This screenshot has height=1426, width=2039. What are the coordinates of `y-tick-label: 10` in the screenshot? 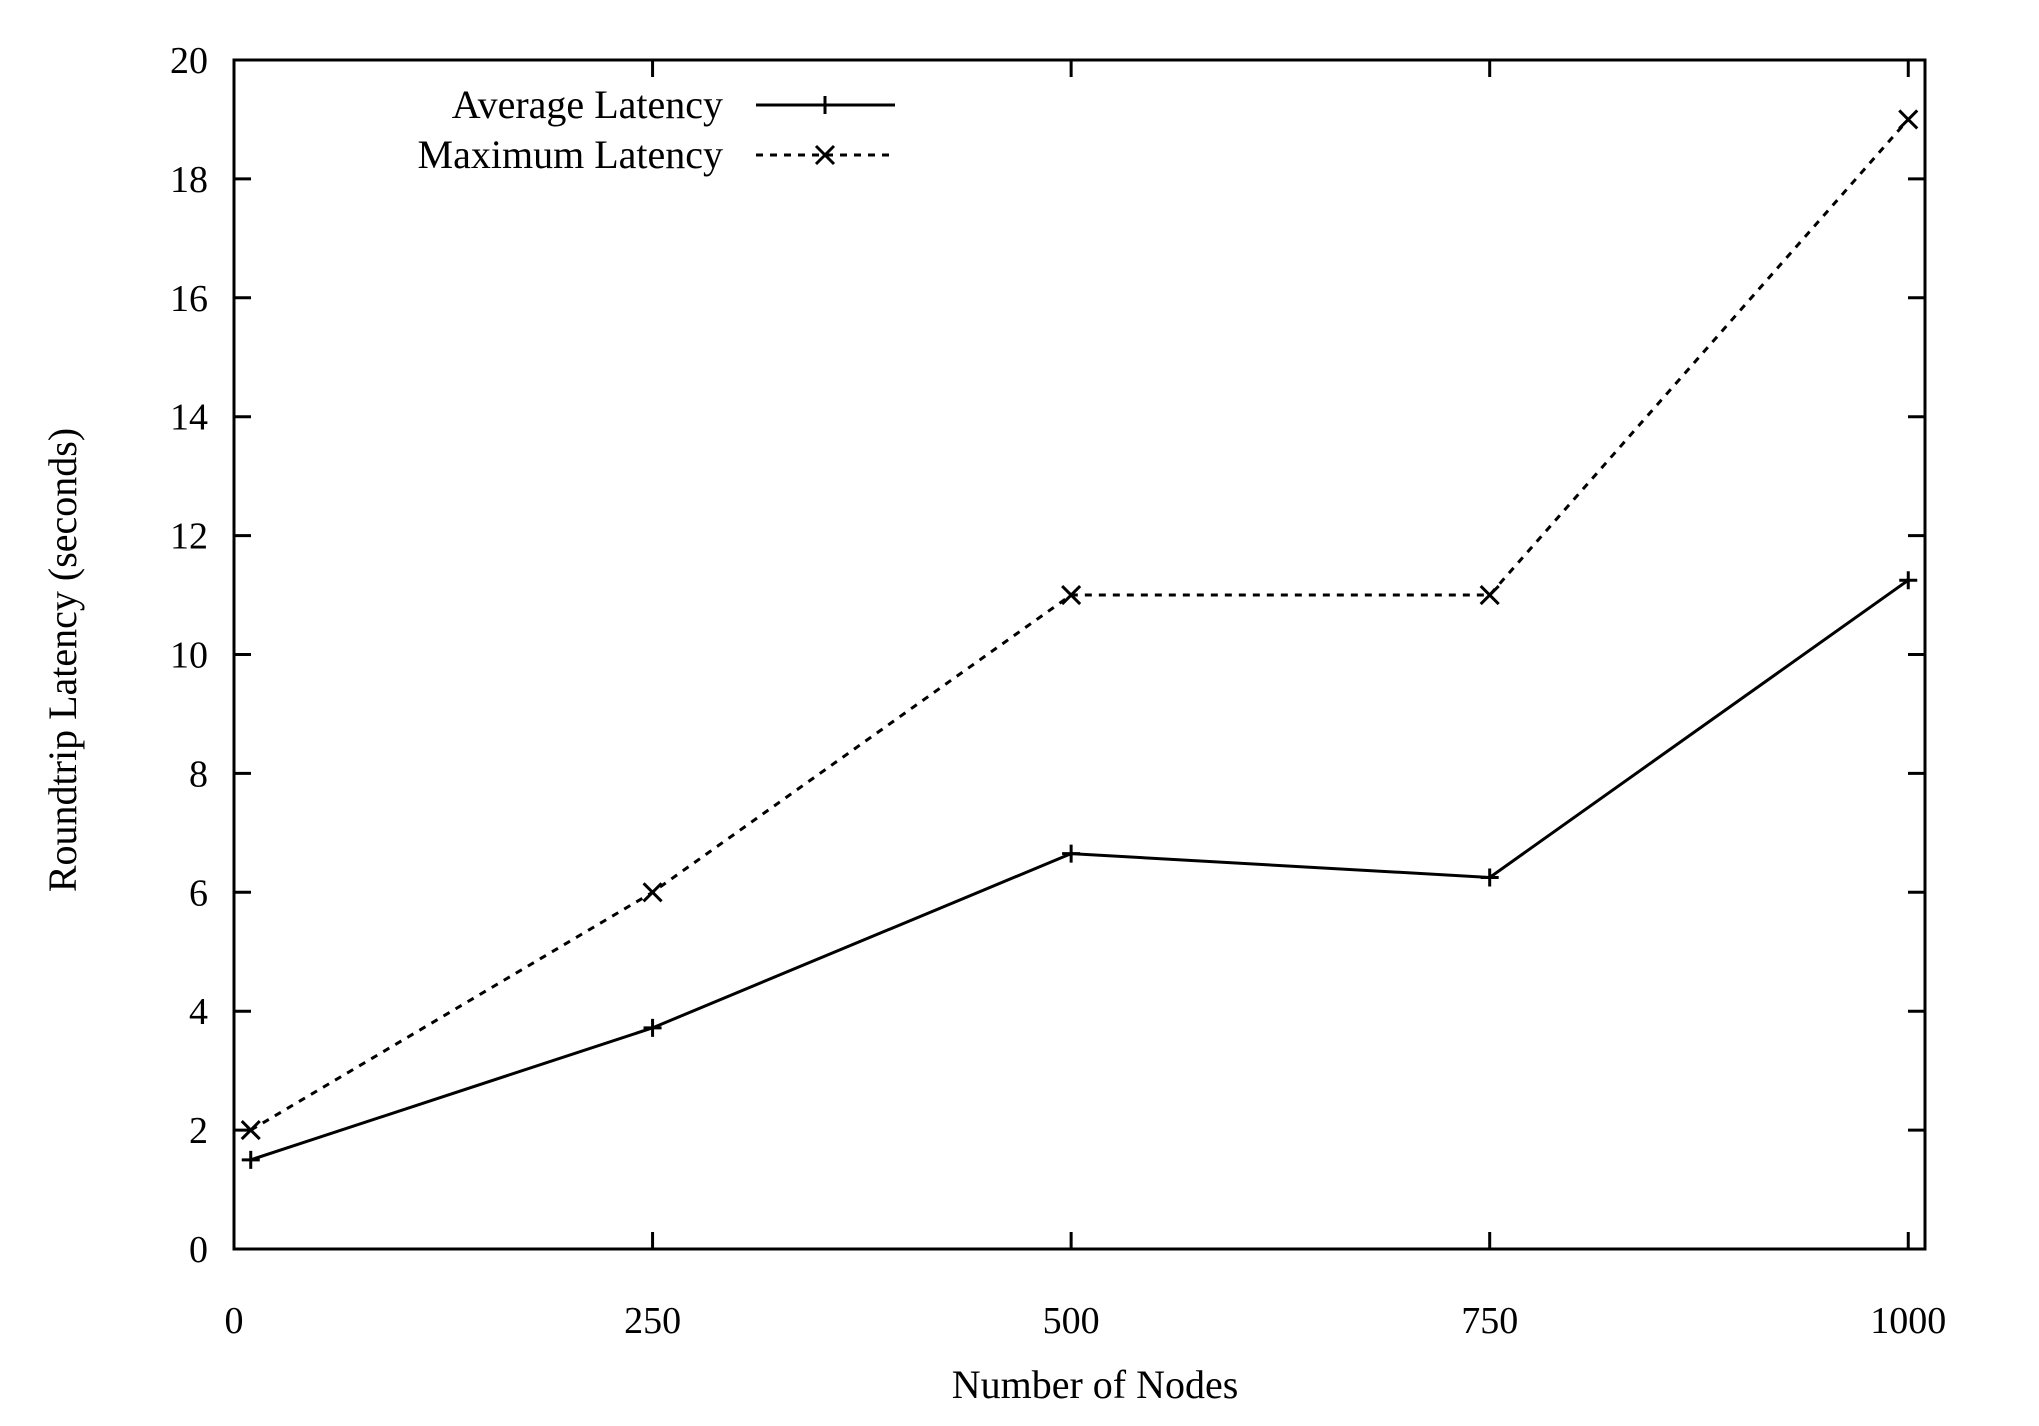 It's located at (189, 656).